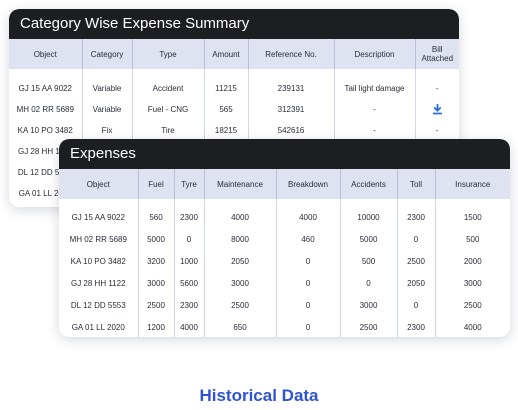  What do you see at coordinates (98, 239) in the screenshot?
I see `expenses-cell-object: MH 02 RR 5689` at bounding box center [98, 239].